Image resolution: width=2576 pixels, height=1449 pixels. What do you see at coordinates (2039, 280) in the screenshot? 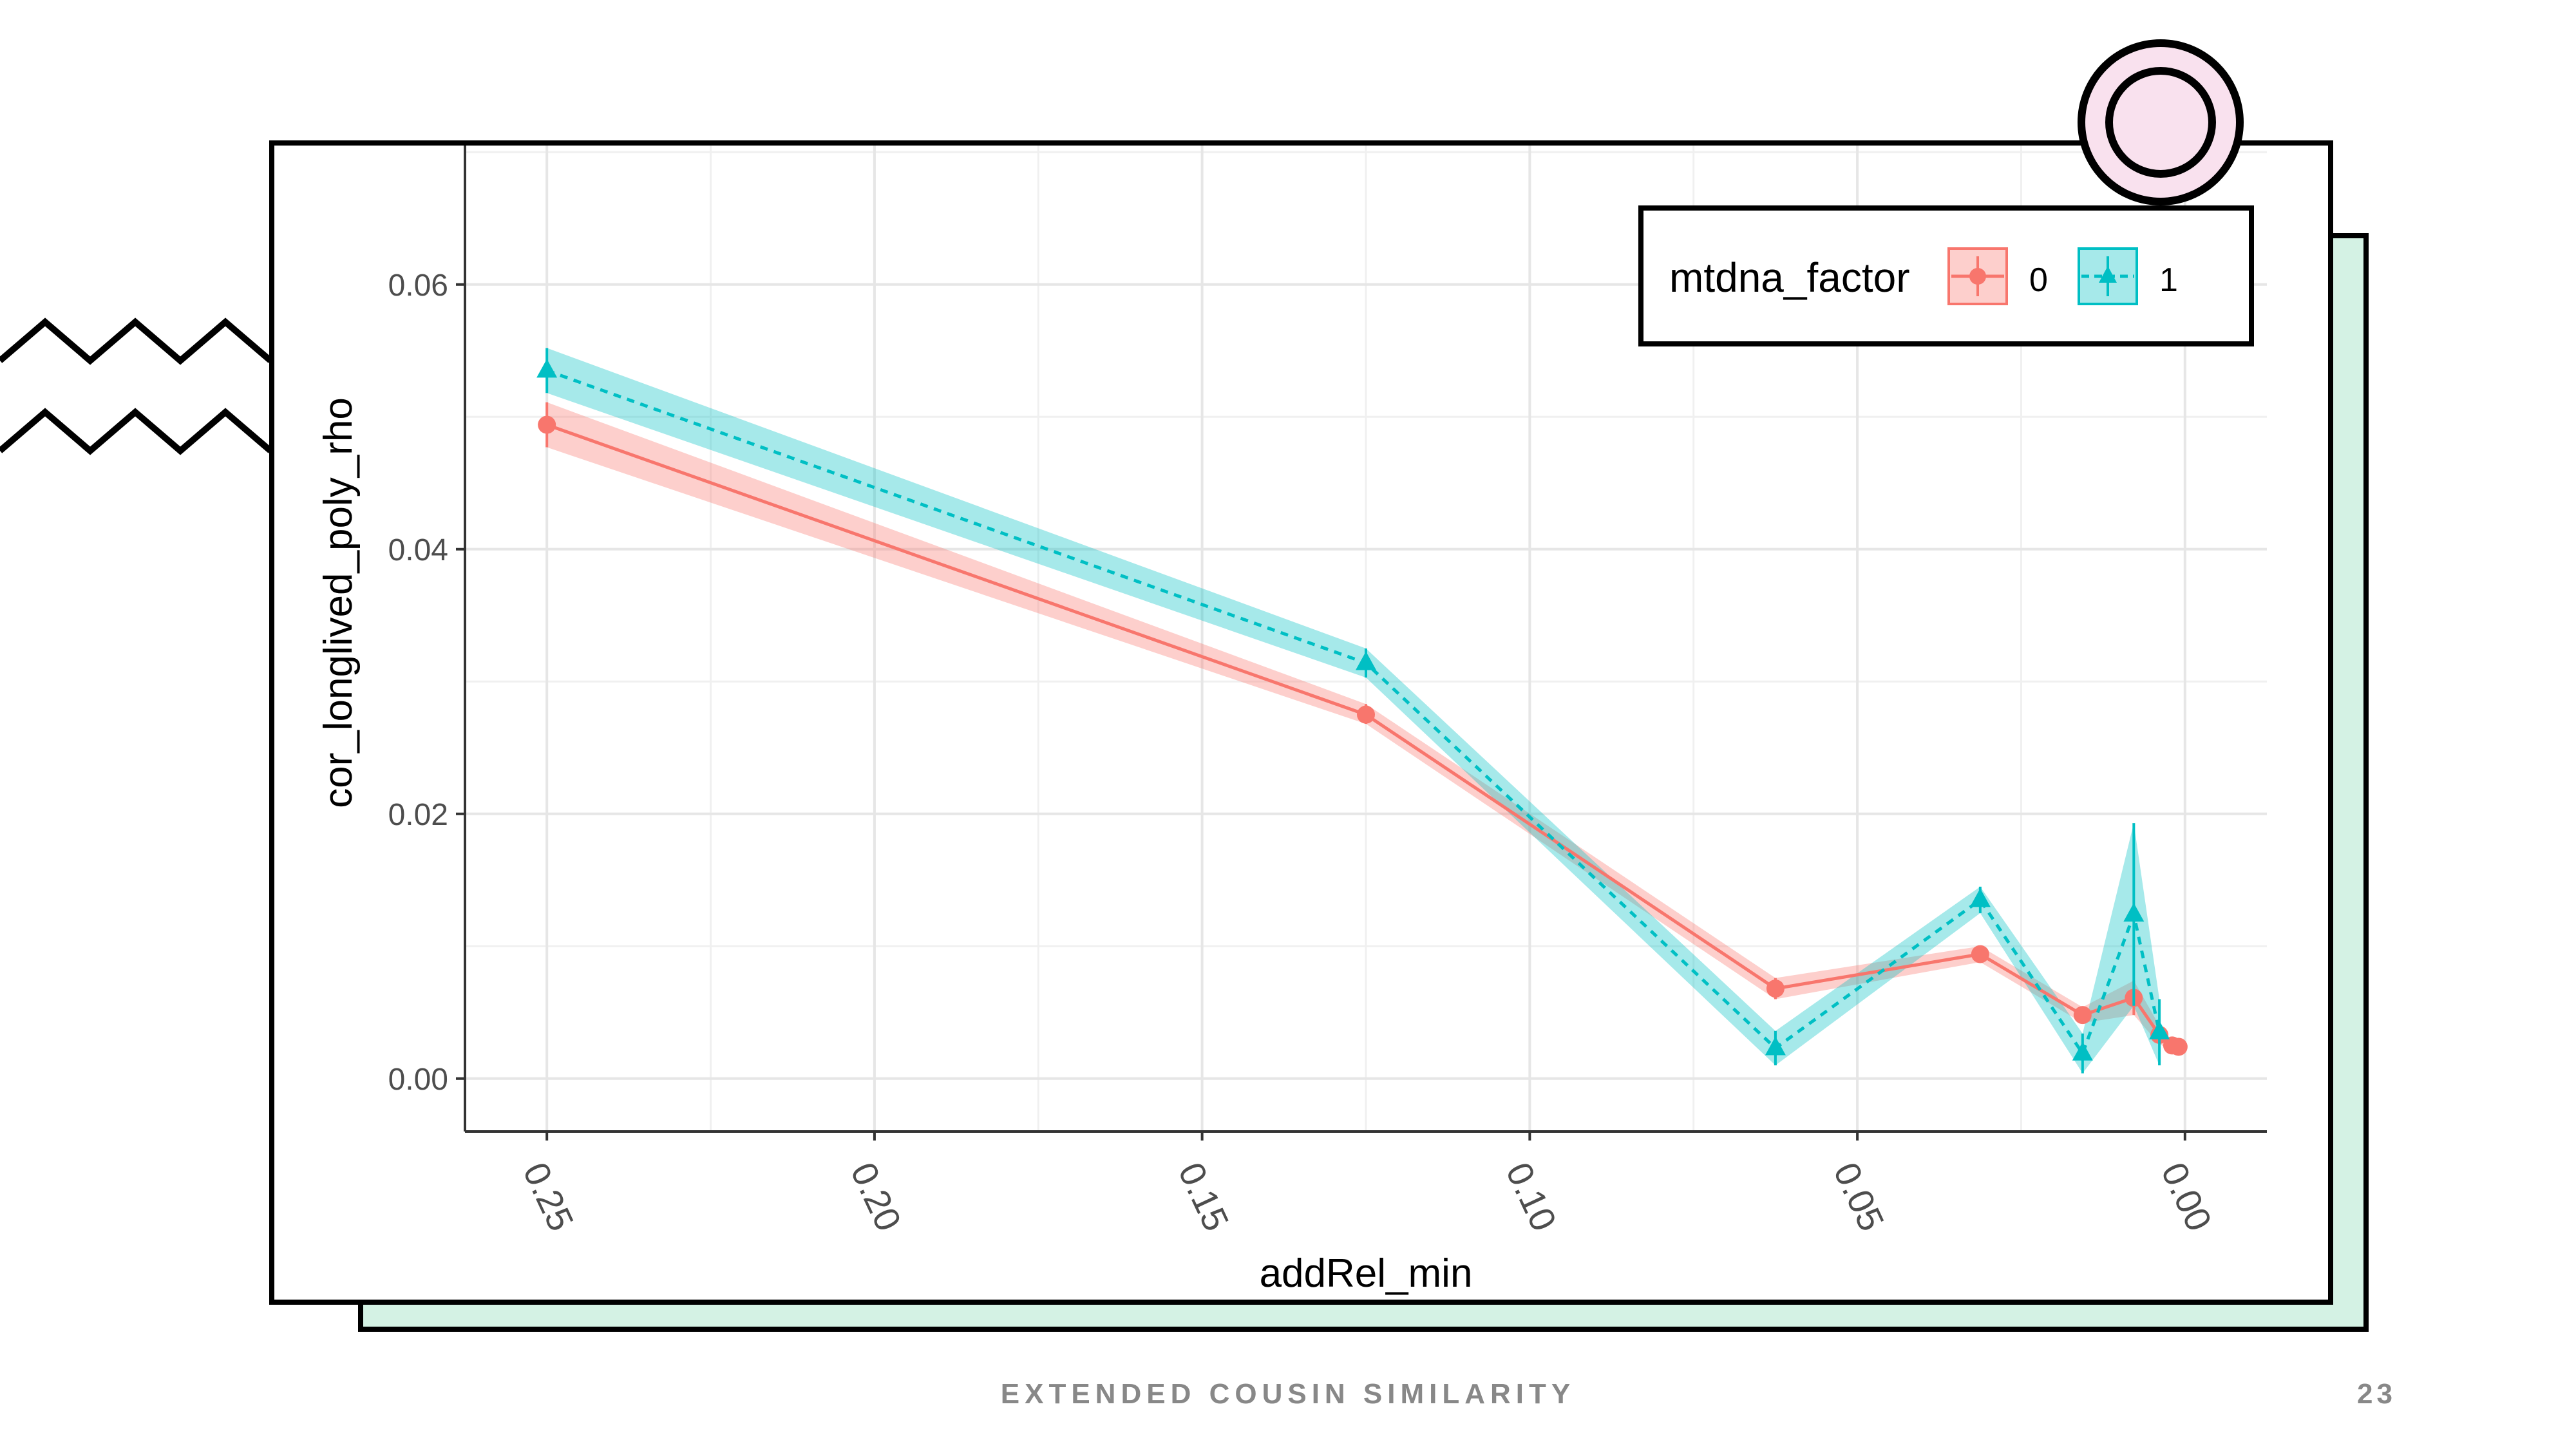
I see `legend-label-0: 0` at bounding box center [2039, 280].